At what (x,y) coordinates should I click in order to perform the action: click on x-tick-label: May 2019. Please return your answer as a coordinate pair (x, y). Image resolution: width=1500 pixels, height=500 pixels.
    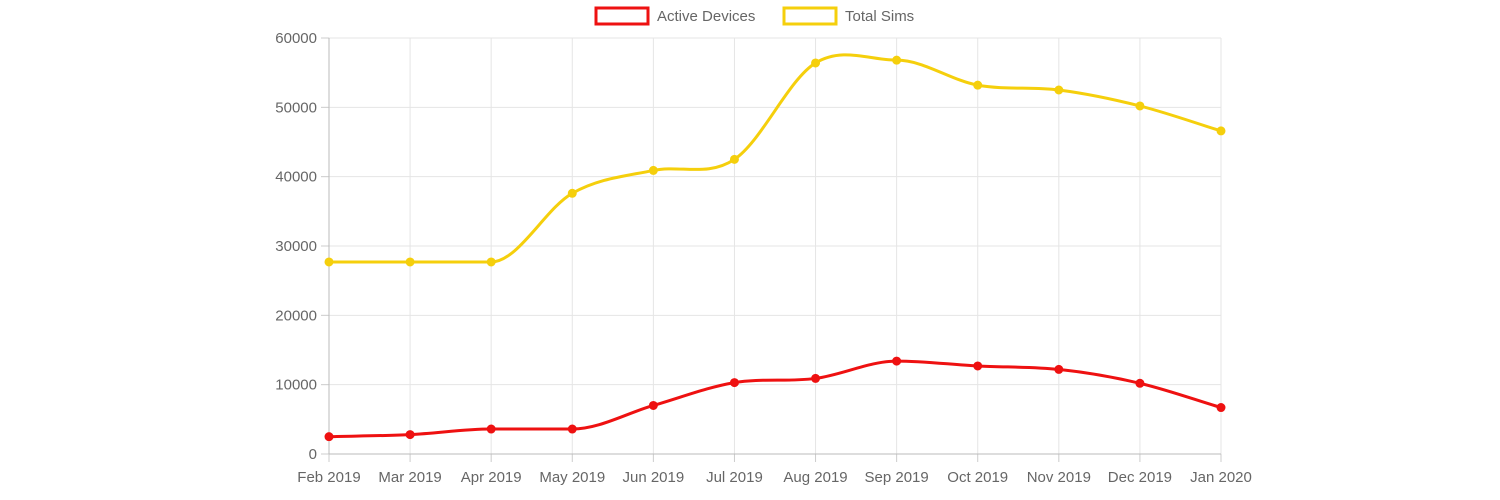
    Looking at the image, I should click on (572, 477).